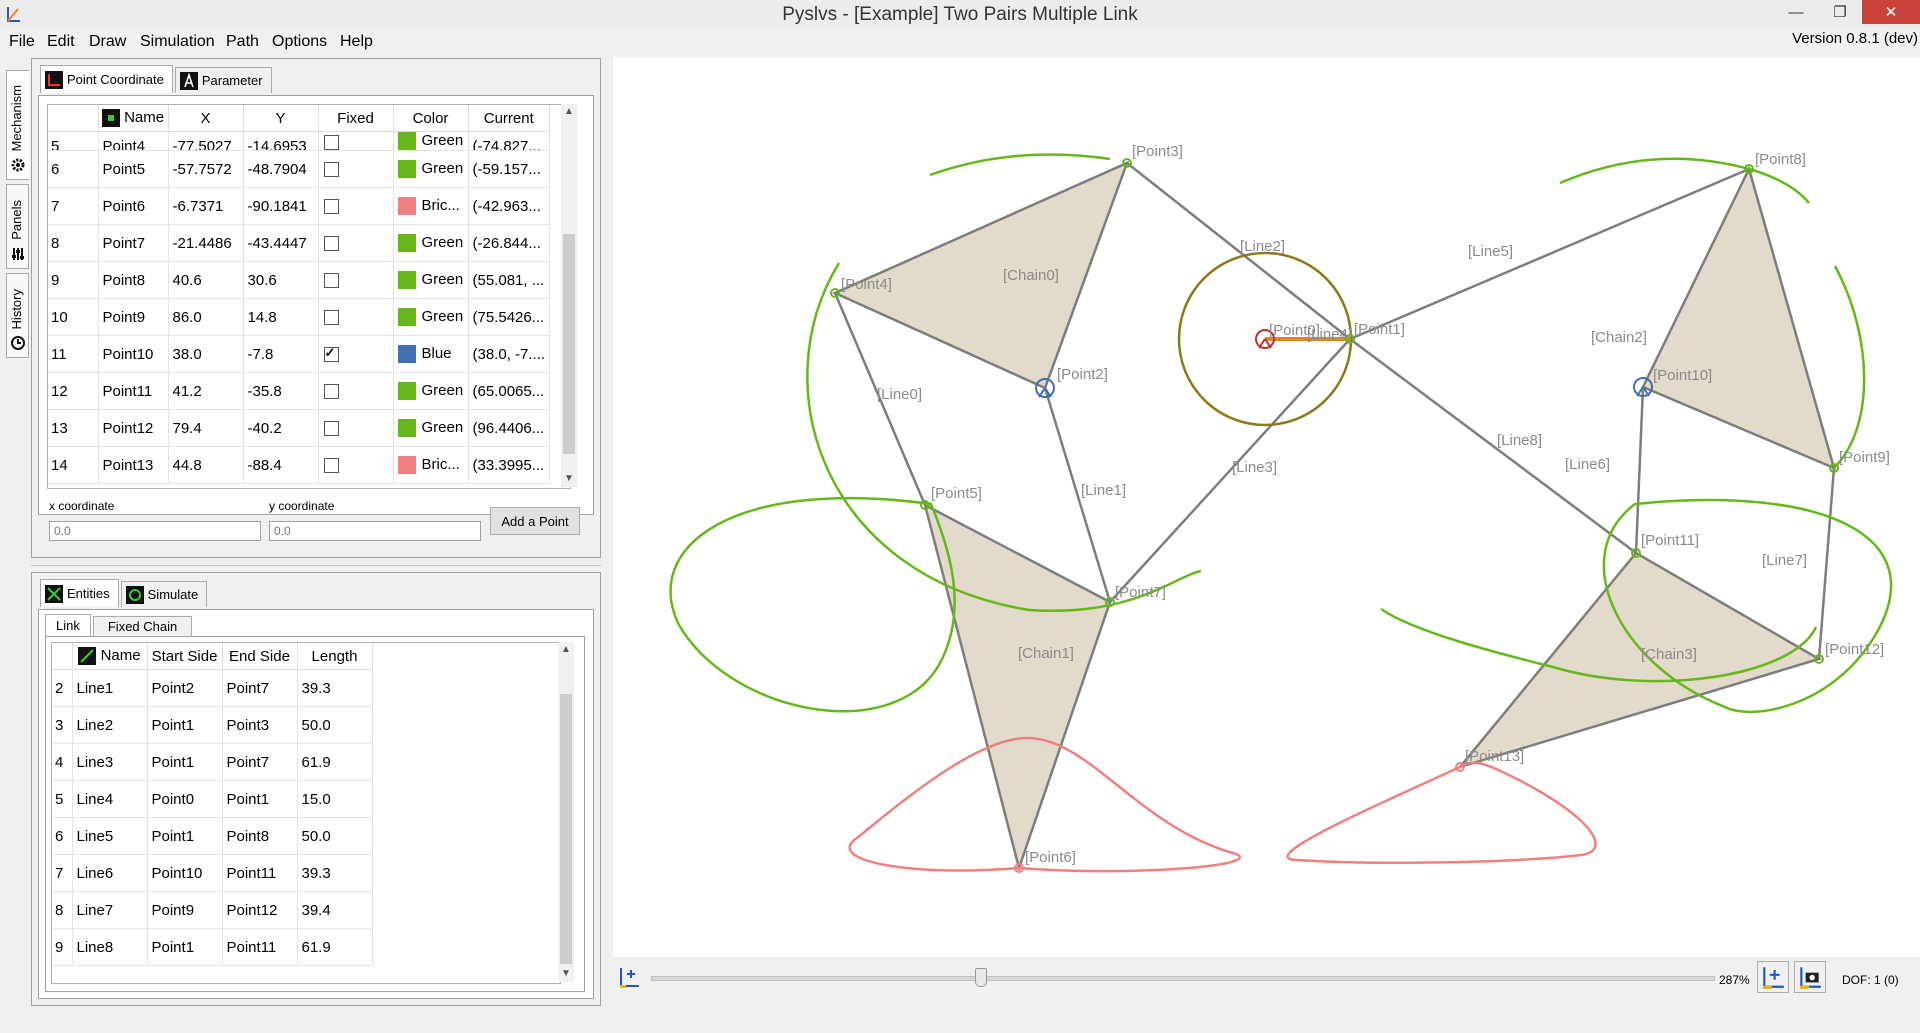 The height and width of the screenshot is (1033, 1920). What do you see at coordinates (566, 829) in the screenshot?
I see `scroll-thumb` at bounding box center [566, 829].